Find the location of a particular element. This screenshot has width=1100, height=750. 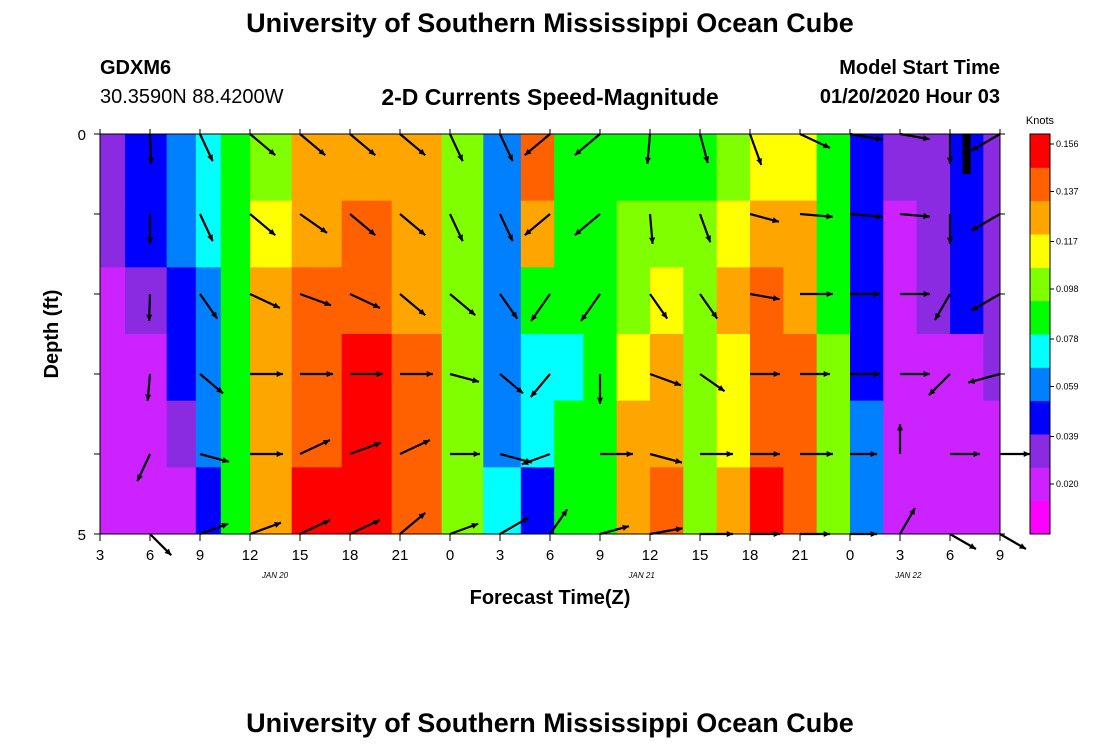

x-tick-label: 21 is located at coordinates (800, 555).